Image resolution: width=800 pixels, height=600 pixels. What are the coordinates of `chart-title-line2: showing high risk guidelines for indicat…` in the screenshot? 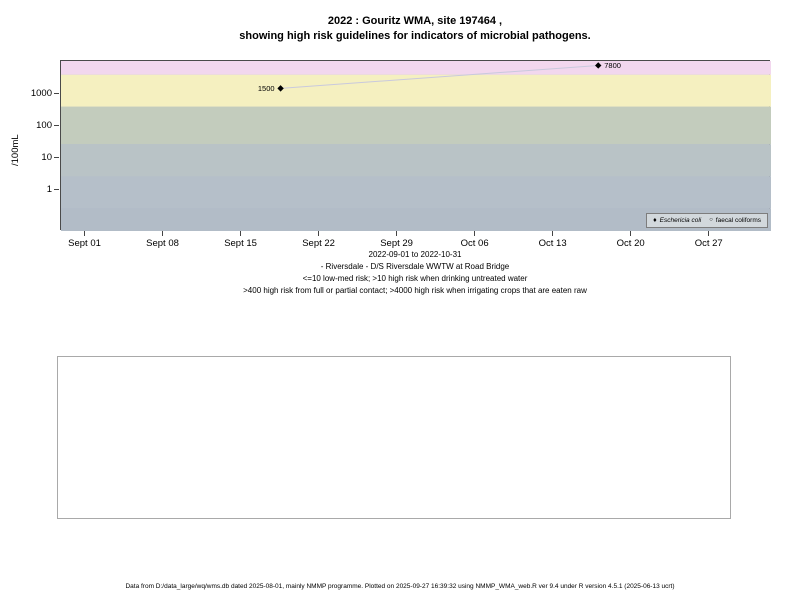 It's located at (415, 36).